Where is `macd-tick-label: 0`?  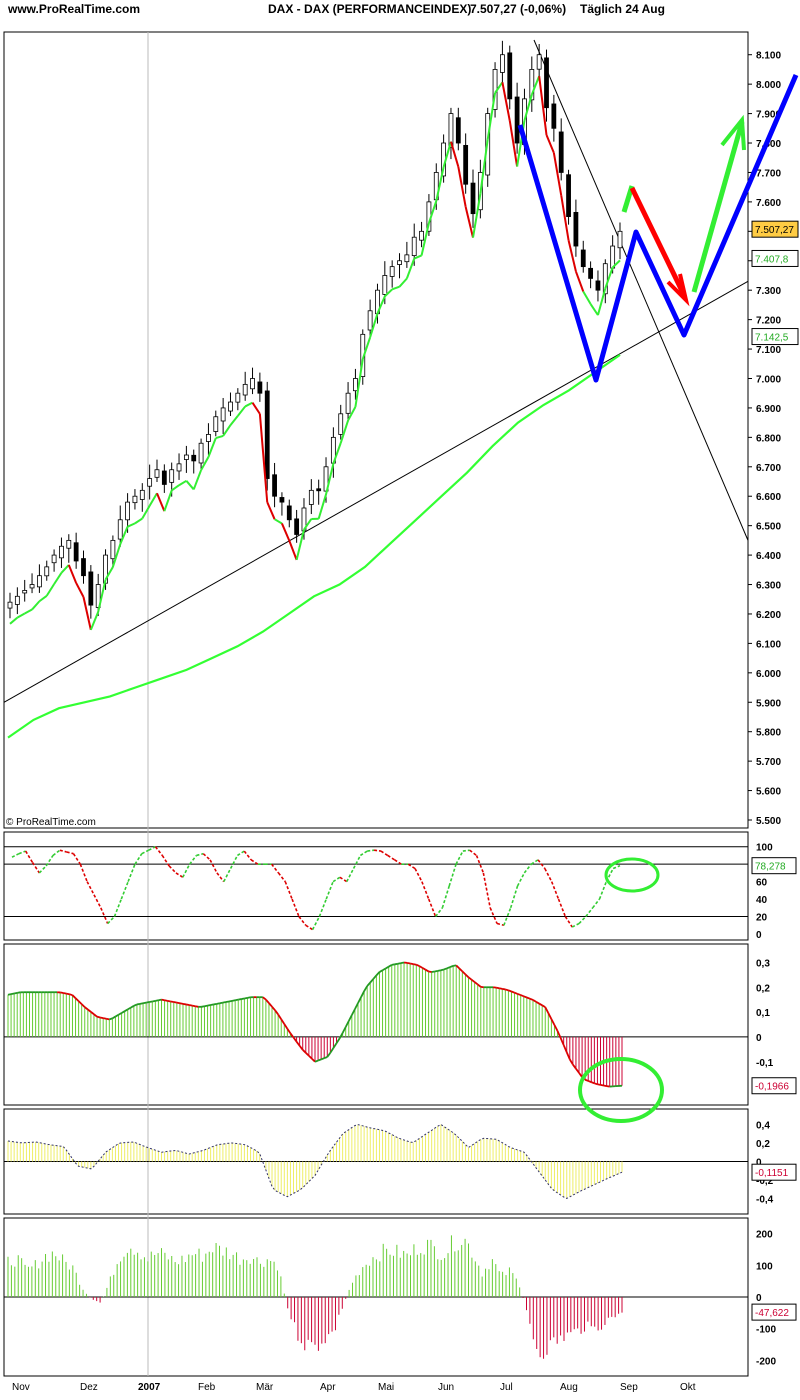 macd-tick-label: 0 is located at coordinates (759, 1038).